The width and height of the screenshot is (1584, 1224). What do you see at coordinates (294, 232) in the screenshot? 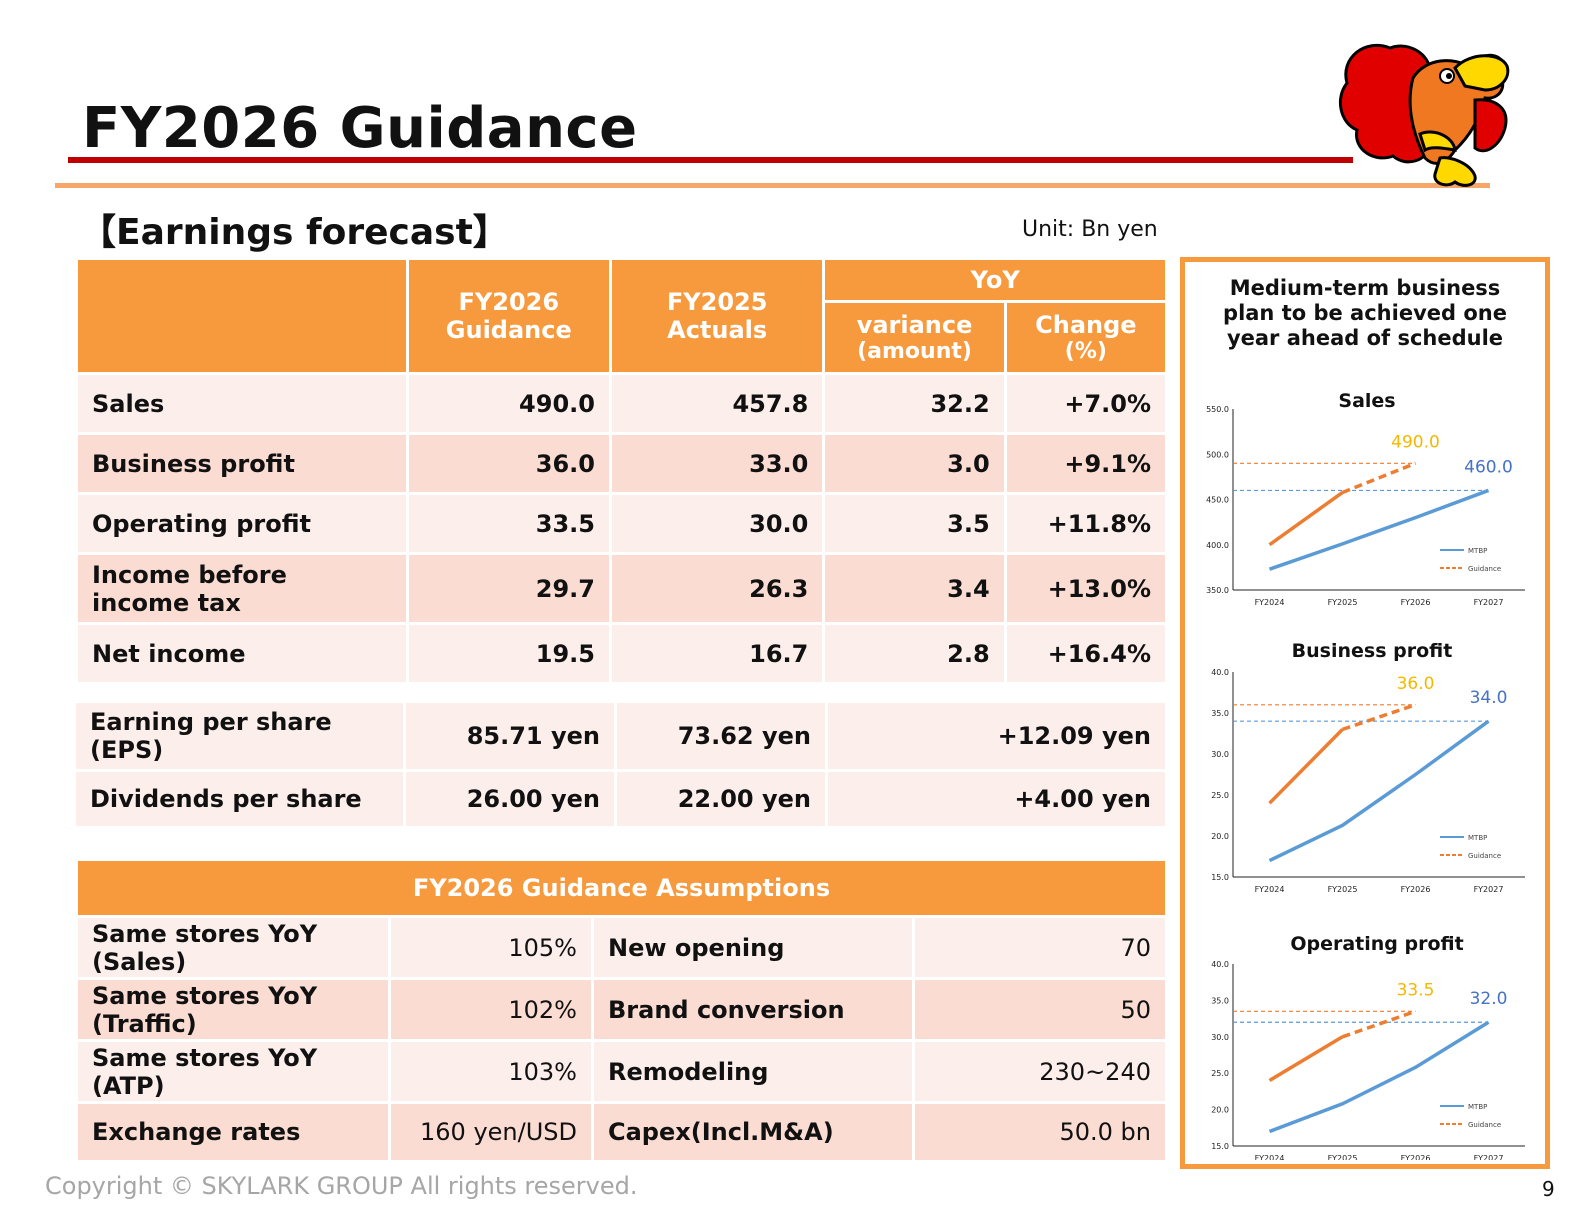
I see `section-subtitle: 【Earnings forecast】` at bounding box center [294, 232].